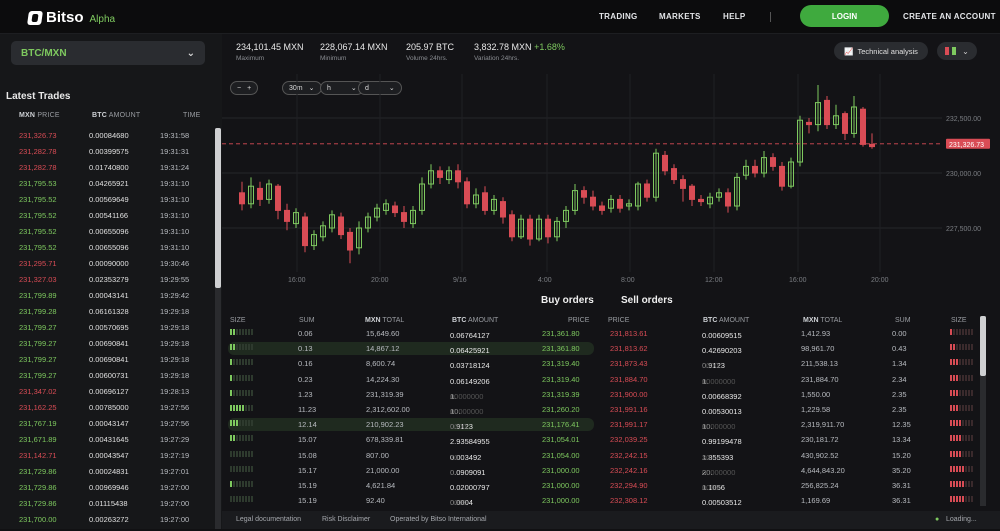 Image resolution: width=1000 pixels, height=531 pixels. What do you see at coordinates (38, 135) in the screenshot?
I see `trade-price: 231,326.73` at bounding box center [38, 135].